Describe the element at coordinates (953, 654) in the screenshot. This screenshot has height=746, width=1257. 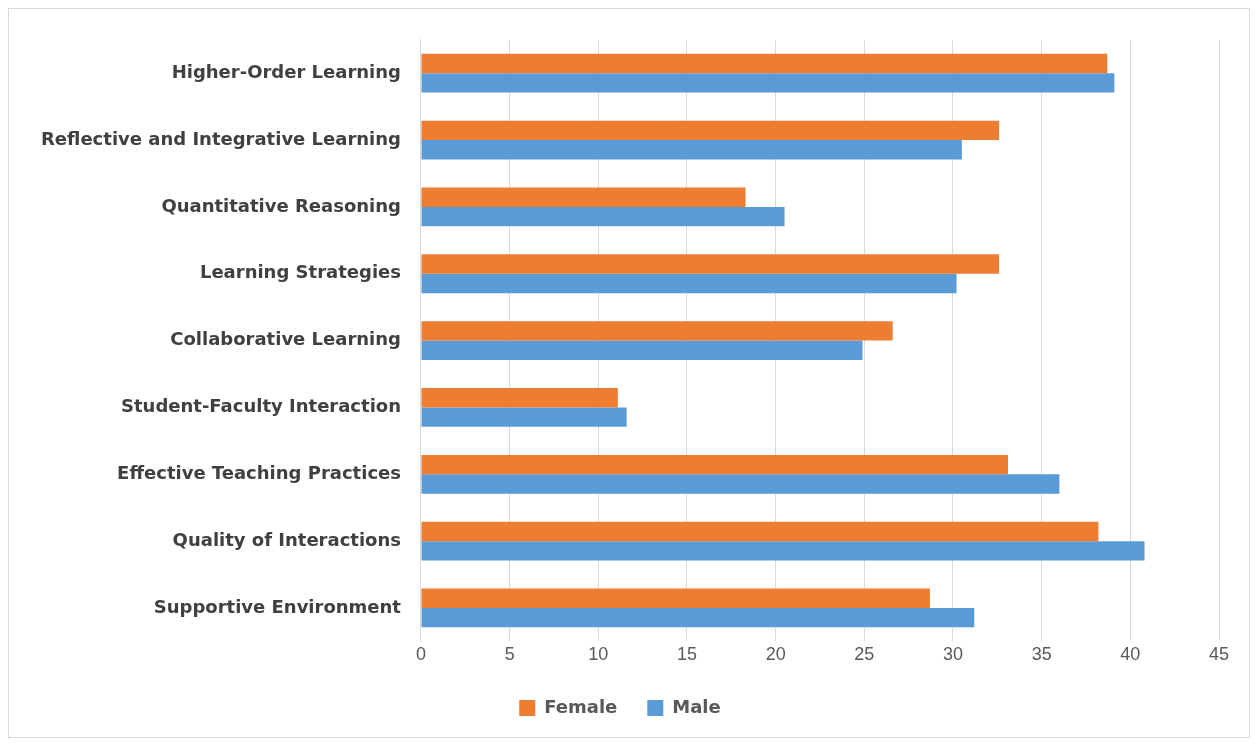
I see `x-tick-label: 30` at that location.